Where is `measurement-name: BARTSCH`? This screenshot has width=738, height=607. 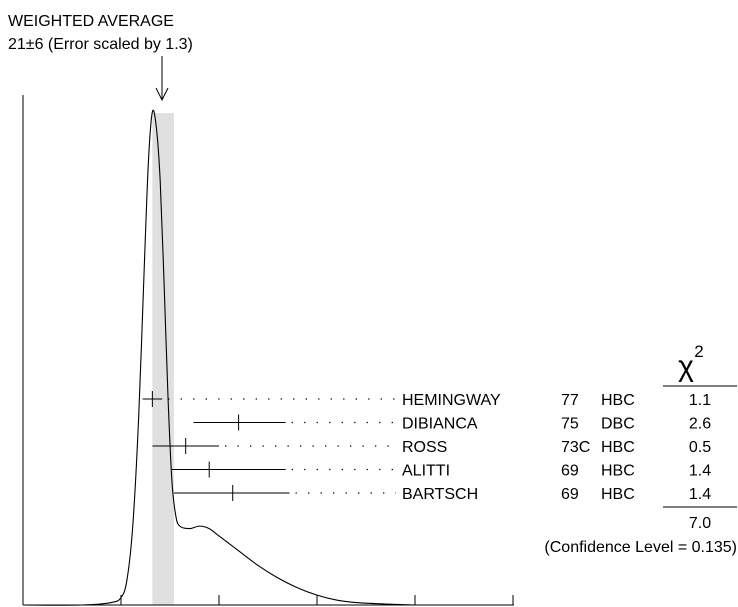
measurement-name: BARTSCH is located at coordinates (440, 494).